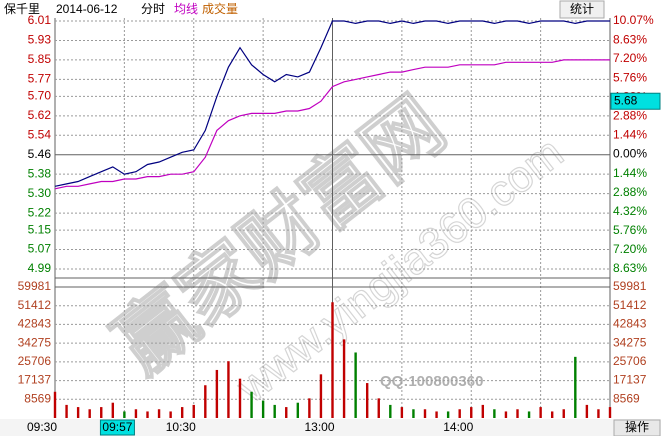  I want to click on y2-tick-label: 8.63%, so click(630, 39).